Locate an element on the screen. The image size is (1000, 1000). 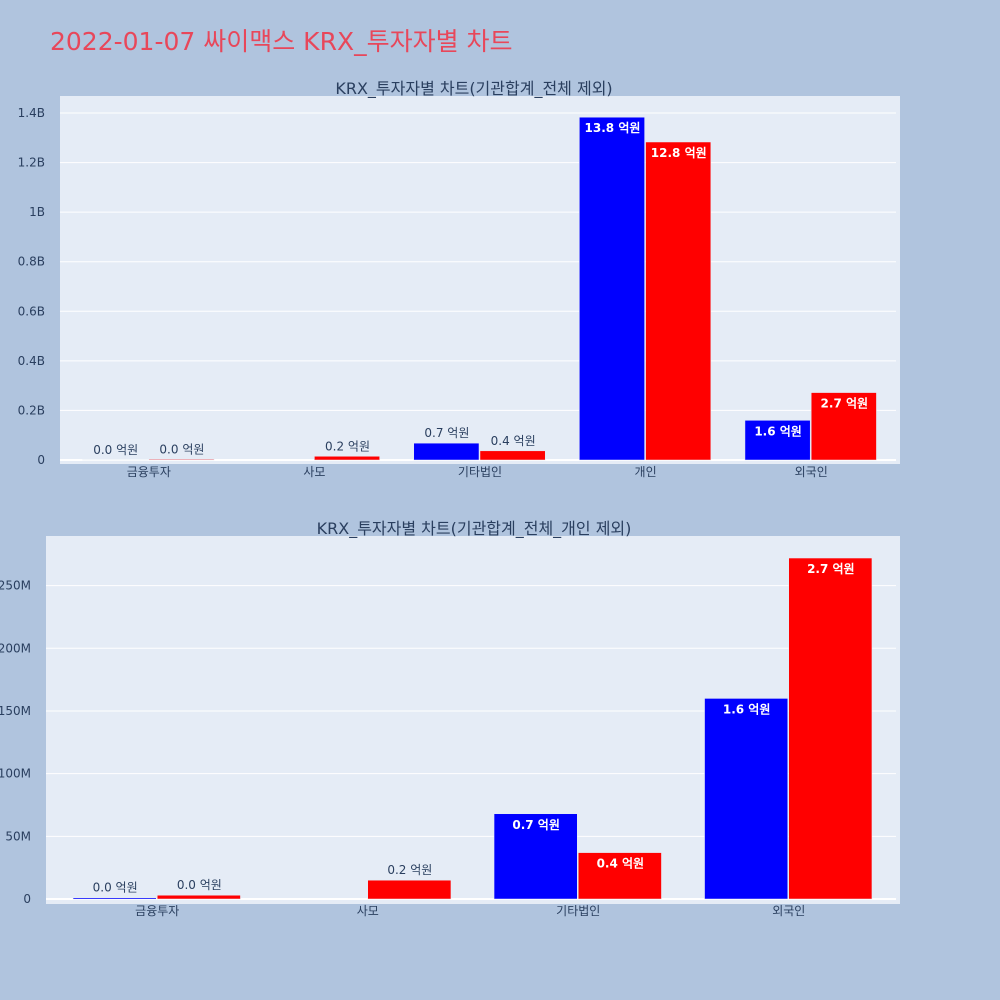
y-tick-label: 0.8B is located at coordinates (31, 262).